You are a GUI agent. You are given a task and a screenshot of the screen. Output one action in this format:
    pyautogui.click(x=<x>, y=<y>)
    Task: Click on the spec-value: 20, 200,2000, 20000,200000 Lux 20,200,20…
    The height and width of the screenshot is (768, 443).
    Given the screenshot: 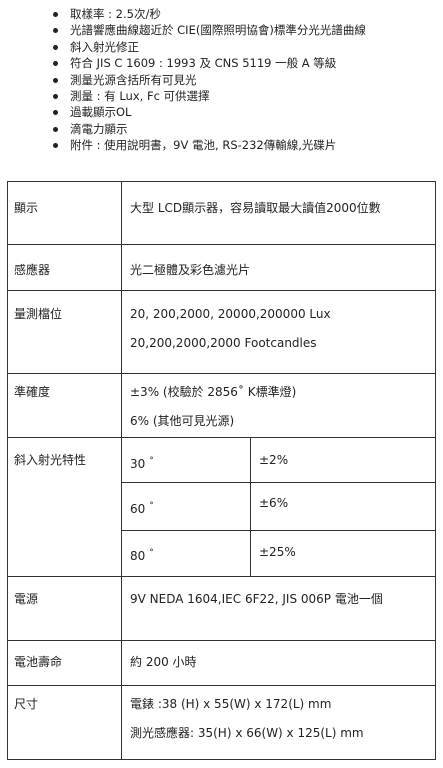 What is the action you would take?
    pyautogui.click(x=278, y=332)
    